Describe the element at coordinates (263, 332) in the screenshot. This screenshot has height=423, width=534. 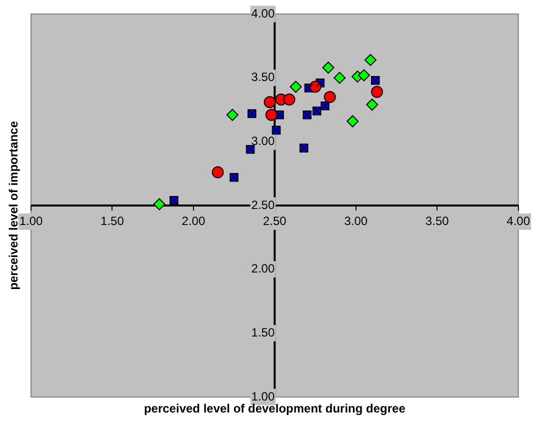
I see `y-tick-label: 1.50` at that location.